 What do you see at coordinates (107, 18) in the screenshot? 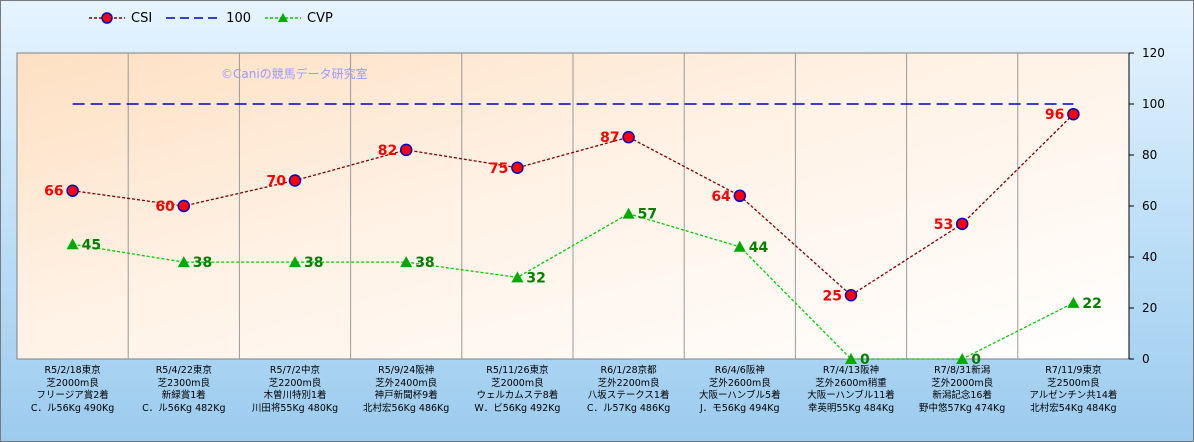
I see `legend-swatch-csi` at bounding box center [107, 18].